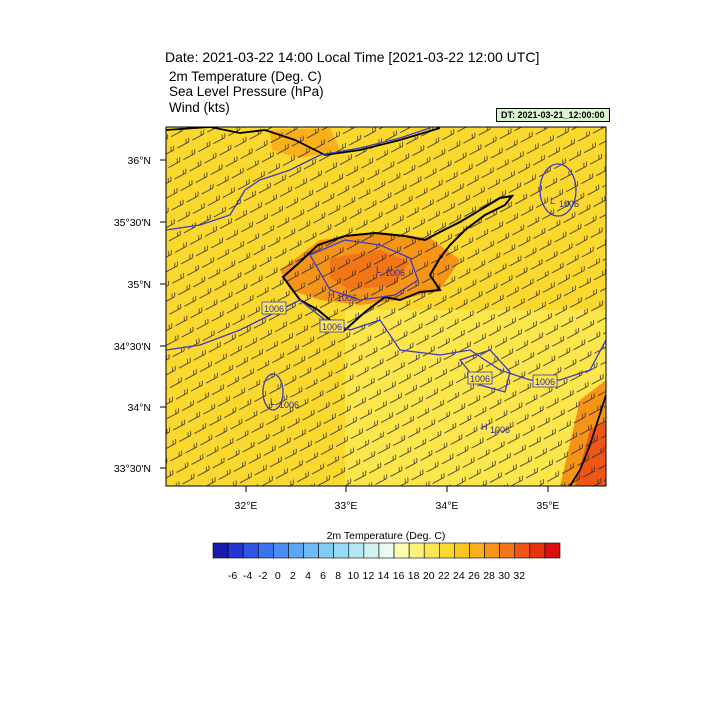 The width and height of the screenshot is (720, 720). What do you see at coordinates (303, 141) in the screenshot?
I see `turkey-coastline` at bounding box center [303, 141].